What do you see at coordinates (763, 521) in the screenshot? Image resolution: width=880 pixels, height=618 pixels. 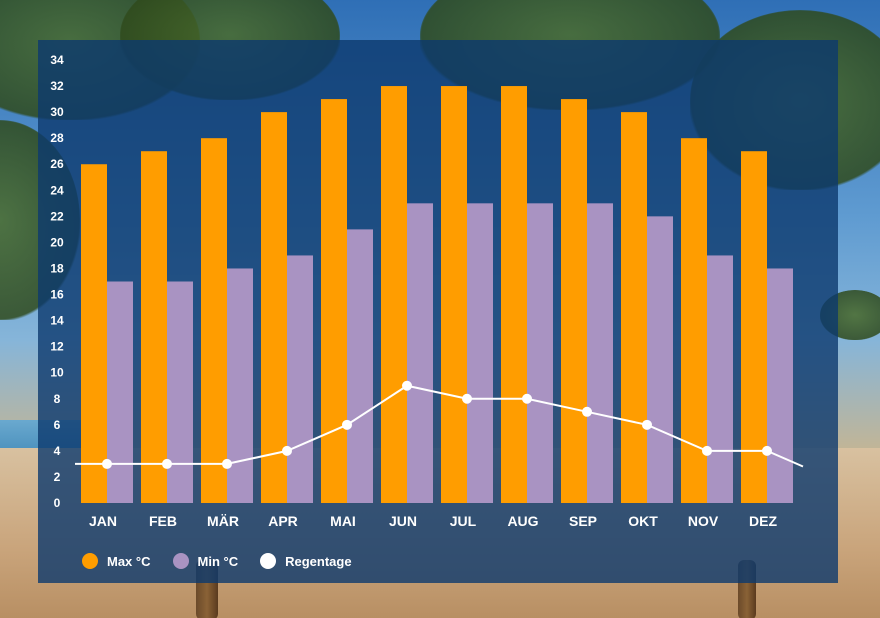 I see `x-tick-label: DEZ` at bounding box center [763, 521].